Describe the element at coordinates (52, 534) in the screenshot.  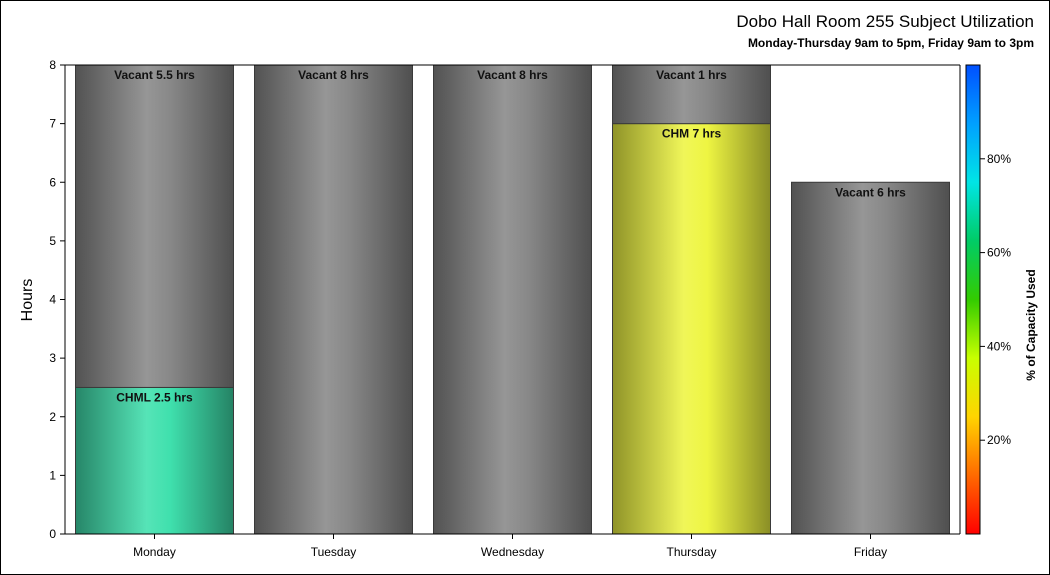
I see `y-tick-label: 0` at that location.